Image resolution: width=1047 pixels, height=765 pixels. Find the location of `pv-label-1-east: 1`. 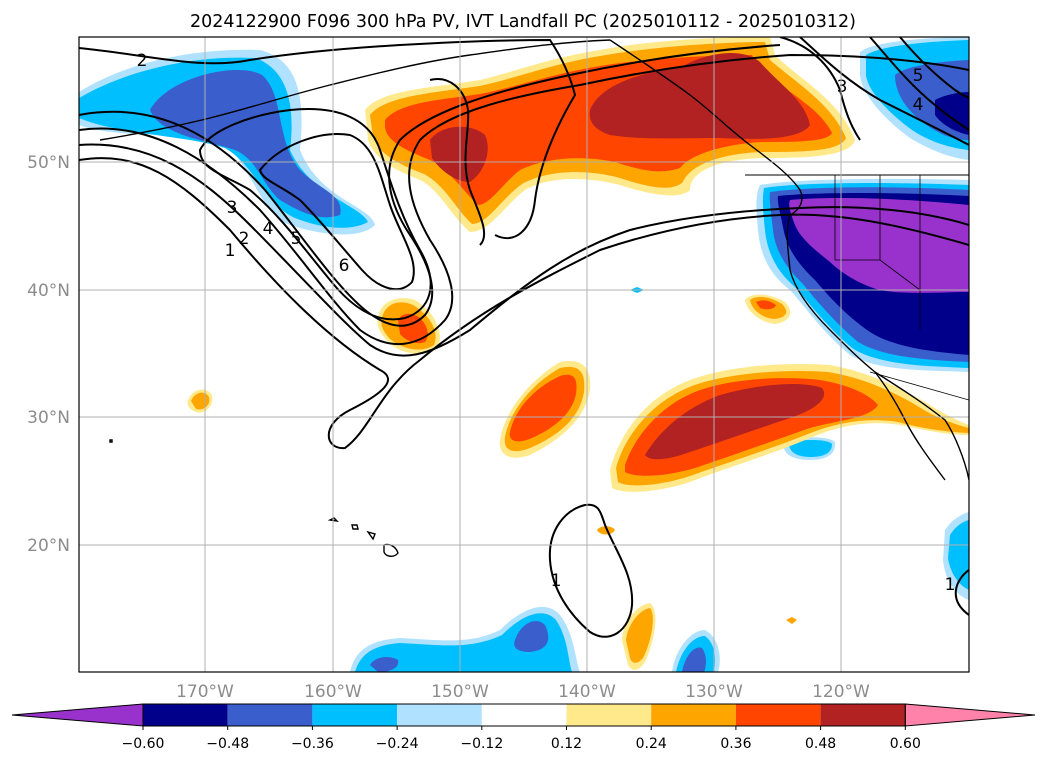

pv-label-1-east: 1 is located at coordinates (950, 585).